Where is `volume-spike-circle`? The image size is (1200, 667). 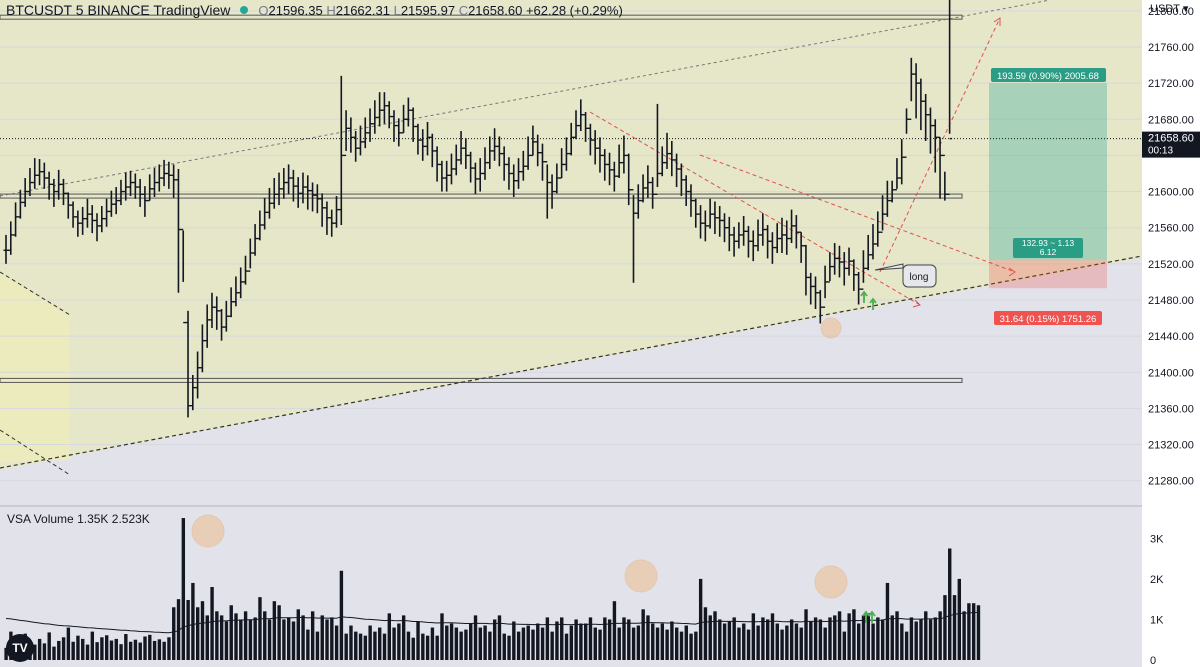
volume-spike-circle is located at coordinates (641, 576).